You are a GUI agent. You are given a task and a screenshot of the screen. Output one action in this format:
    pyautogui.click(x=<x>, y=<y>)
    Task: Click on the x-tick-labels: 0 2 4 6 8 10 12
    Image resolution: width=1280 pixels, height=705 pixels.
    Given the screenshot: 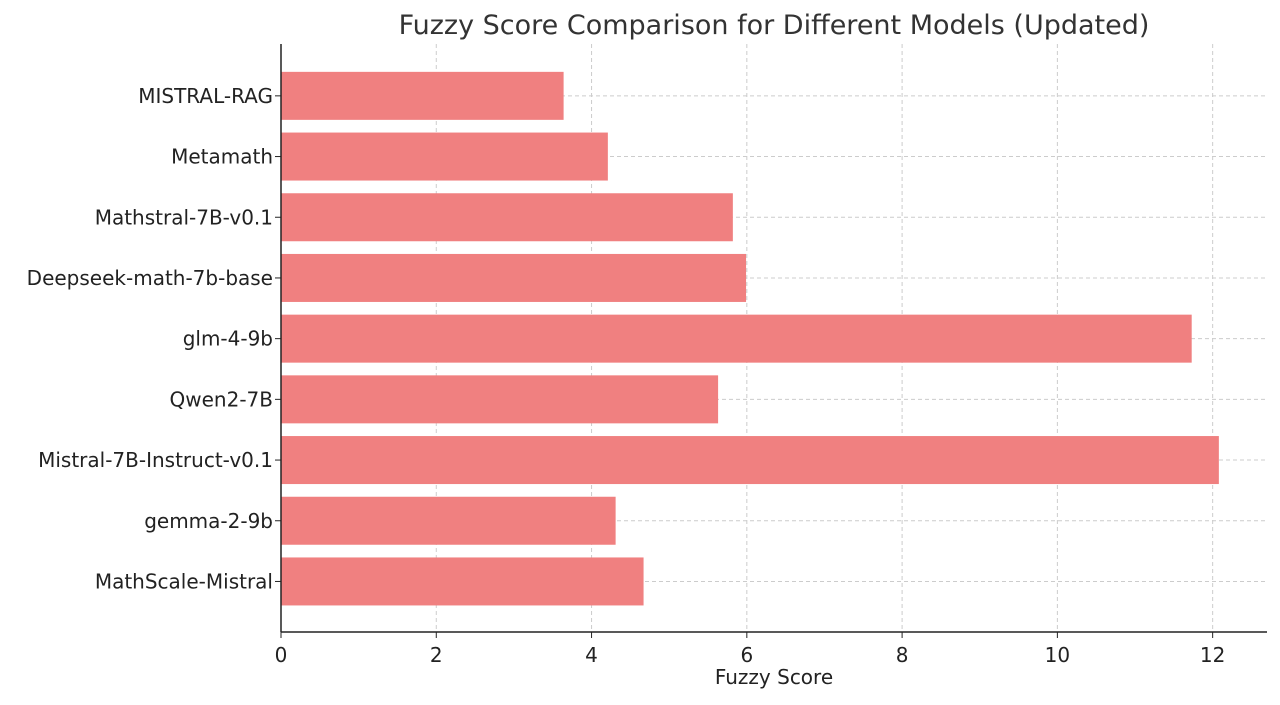 What is the action you would take?
    pyautogui.click(x=750, y=655)
    